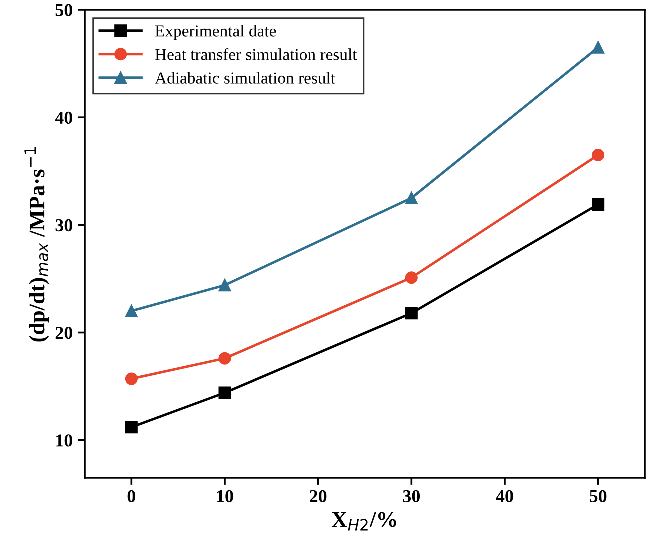 Image resolution: width=665 pixels, height=542 pixels. Describe the element at coordinates (64, 118) in the screenshot. I see `y-tick-label: 40` at that location.